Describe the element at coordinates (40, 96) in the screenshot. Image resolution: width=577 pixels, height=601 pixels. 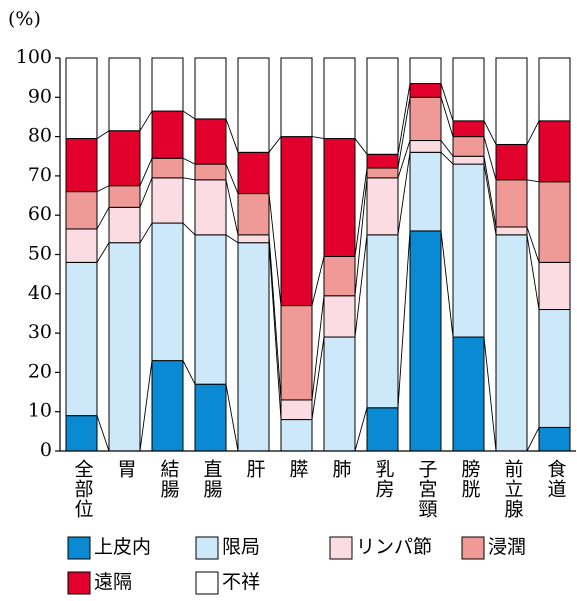
I see `y-tick-label: 90` at that location.